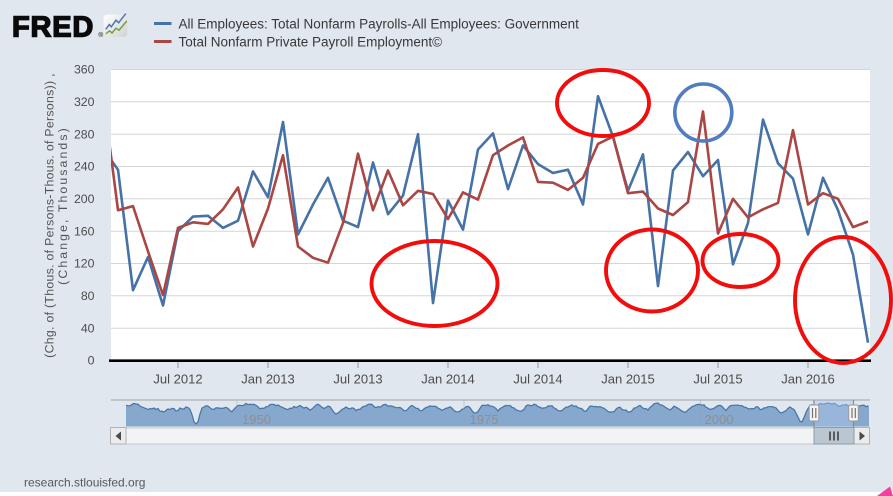 The height and width of the screenshot is (496, 893). Describe the element at coordinates (177, 379) in the screenshot. I see `svg-text: Jul 2012` at that location.